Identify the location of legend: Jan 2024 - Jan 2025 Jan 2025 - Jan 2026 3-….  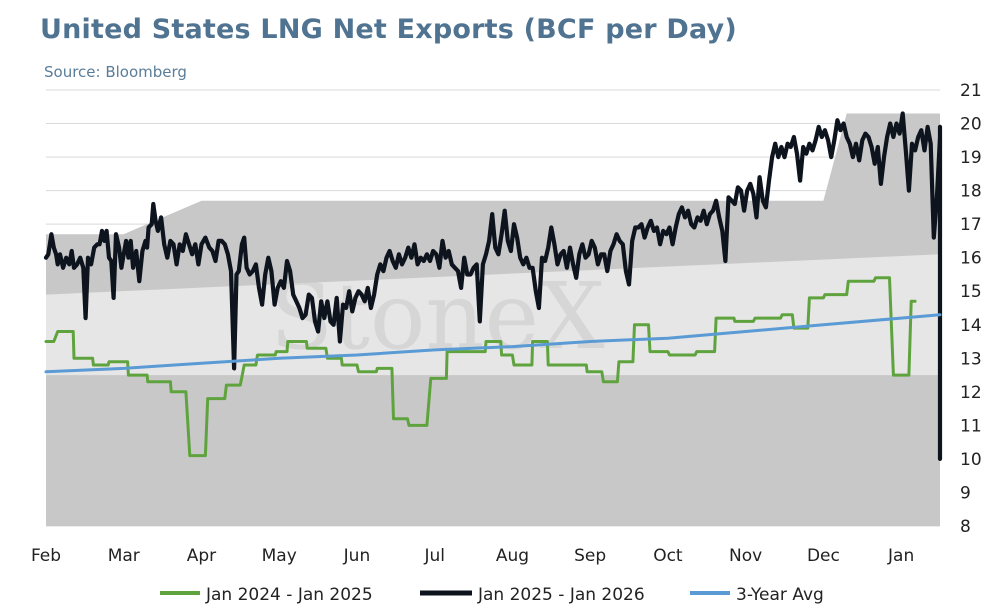
(492, 595).